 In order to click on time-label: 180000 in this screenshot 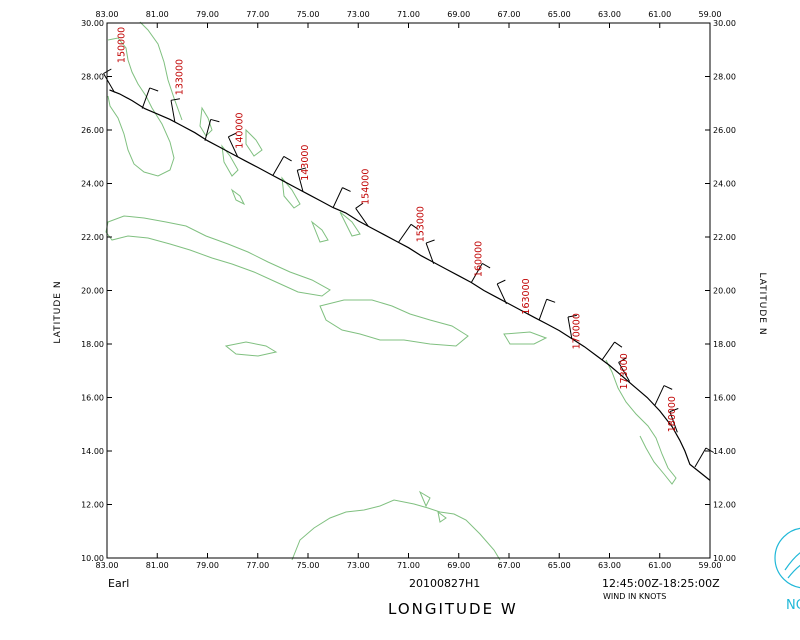, I will do `click(672, 414)`.